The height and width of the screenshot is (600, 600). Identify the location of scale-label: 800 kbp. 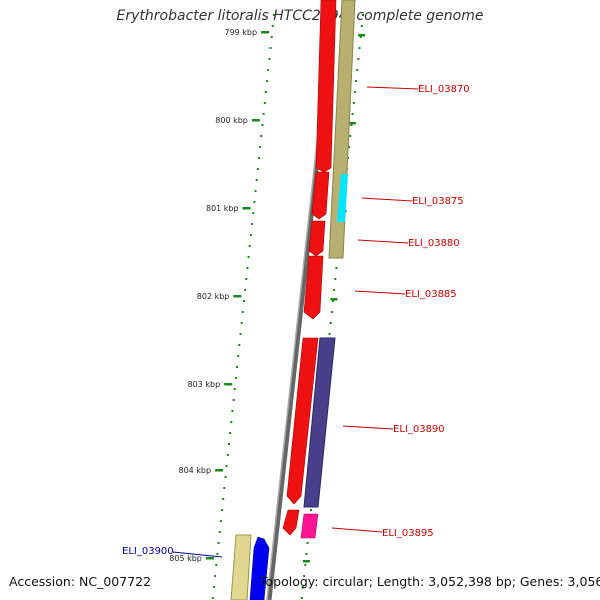
(231, 120).